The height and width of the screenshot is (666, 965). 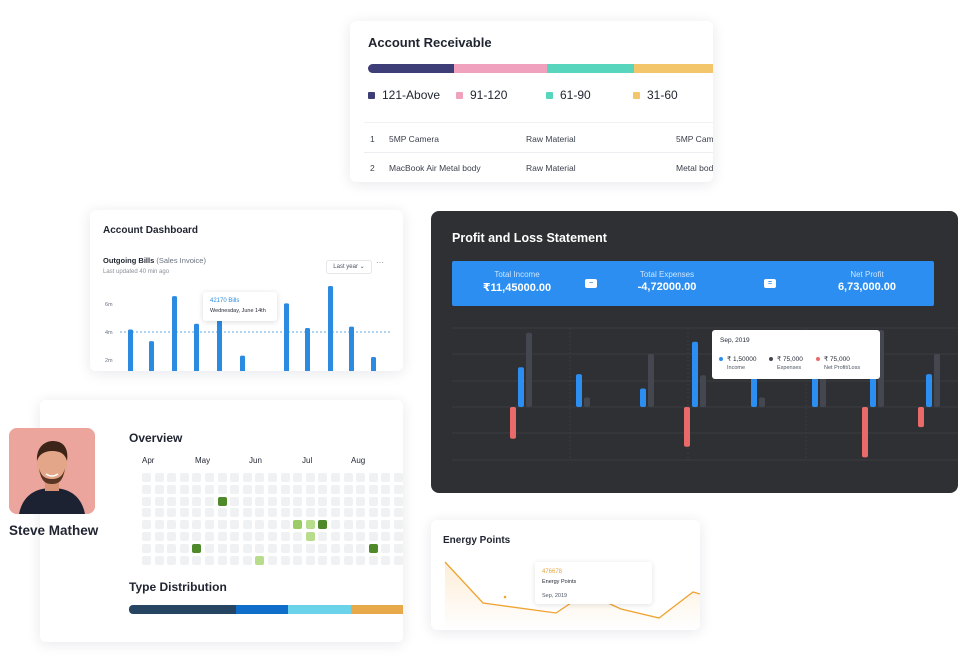 What do you see at coordinates (380, 262) in the screenshot?
I see `more-options-icon: ···` at bounding box center [380, 262].